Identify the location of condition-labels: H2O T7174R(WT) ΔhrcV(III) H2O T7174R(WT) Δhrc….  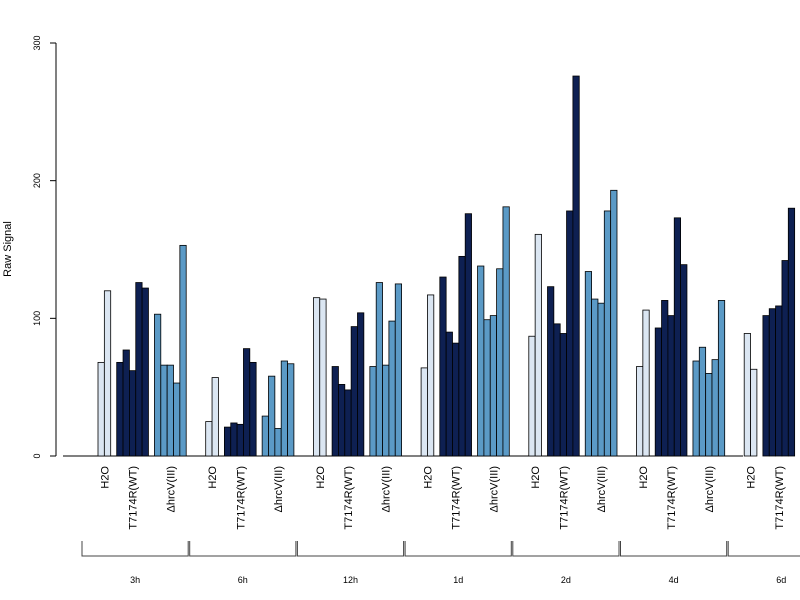
(442, 498).